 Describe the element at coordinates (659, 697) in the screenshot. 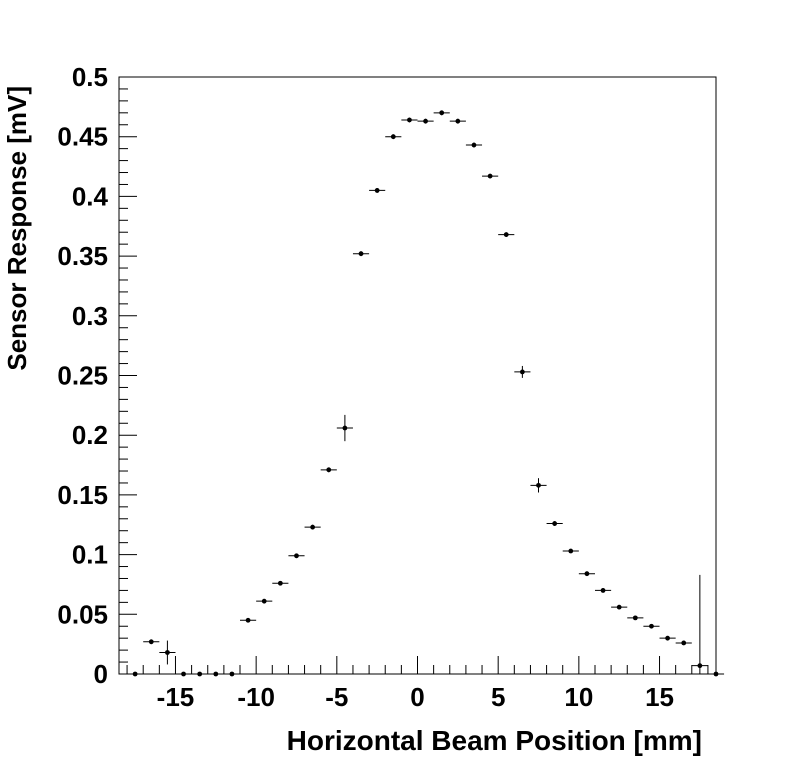

I see `x-tick-label: 15` at that location.